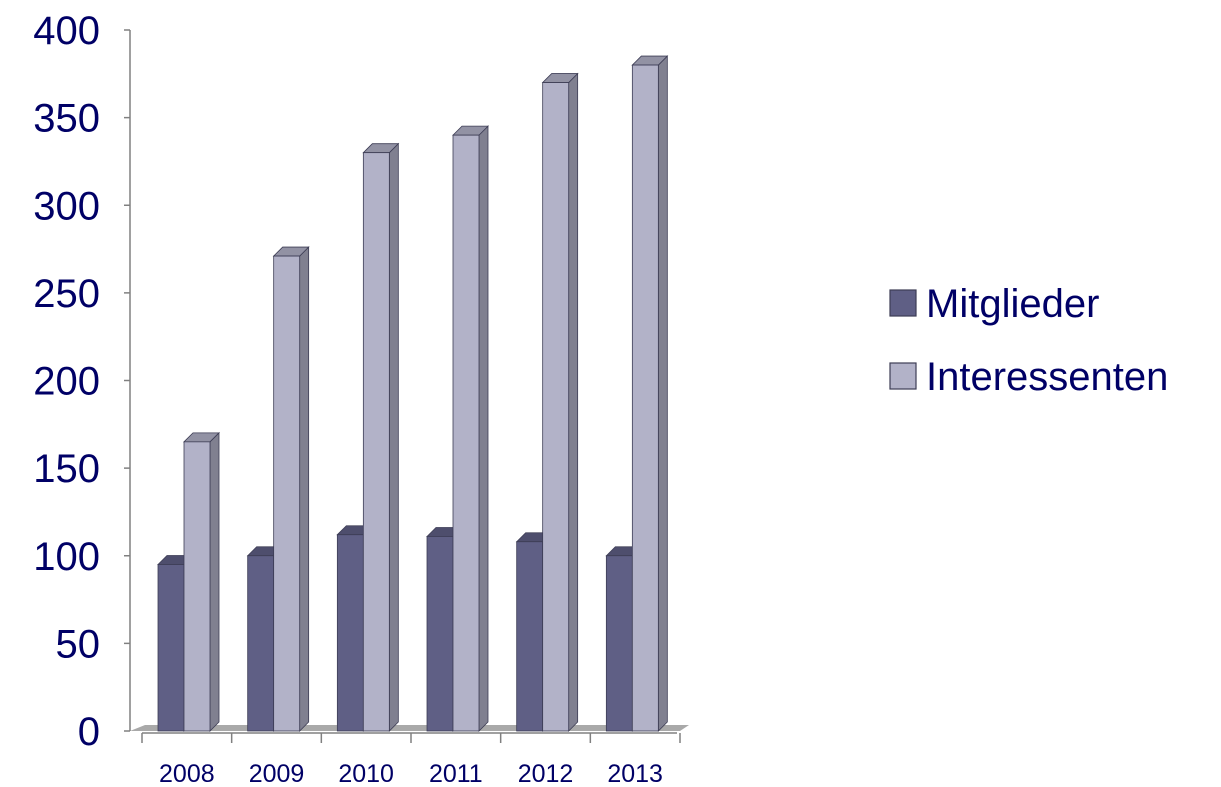  Describe the element at coordinates (66, 31) in the screenshot. I see `y-tick-label: 400` at that location.